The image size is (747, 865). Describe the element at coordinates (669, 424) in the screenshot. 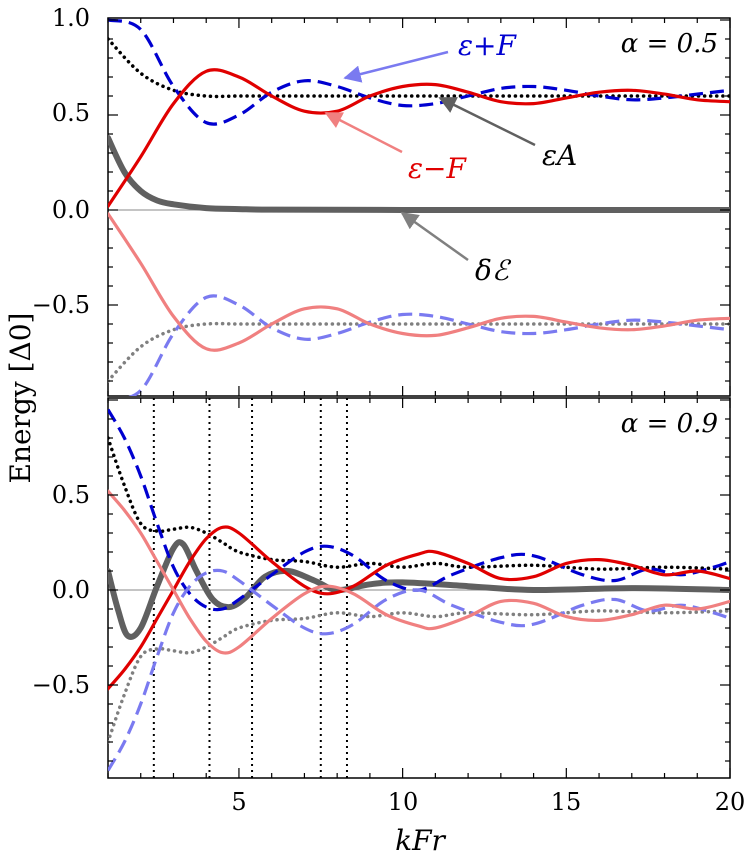

I see `panel-label-bottom: α = 0.9` at that location.